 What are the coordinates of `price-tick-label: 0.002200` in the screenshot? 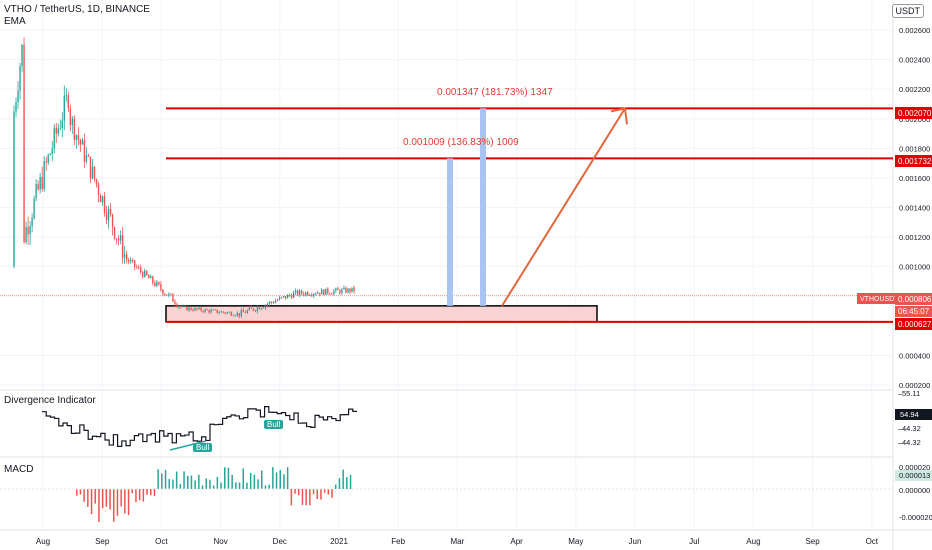 It's located at (914, 89).